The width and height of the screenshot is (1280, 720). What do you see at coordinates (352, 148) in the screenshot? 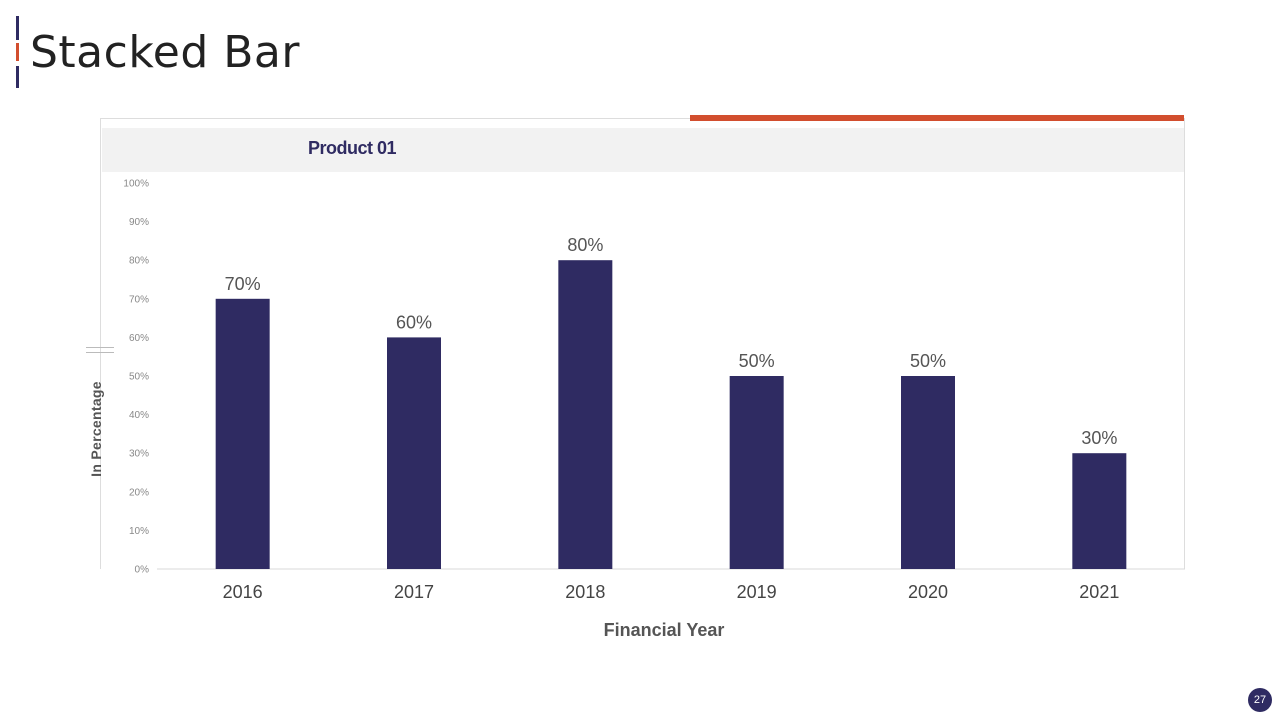
I see `legend-entry-product-01: Product 01` at bounding box center [352, 148].